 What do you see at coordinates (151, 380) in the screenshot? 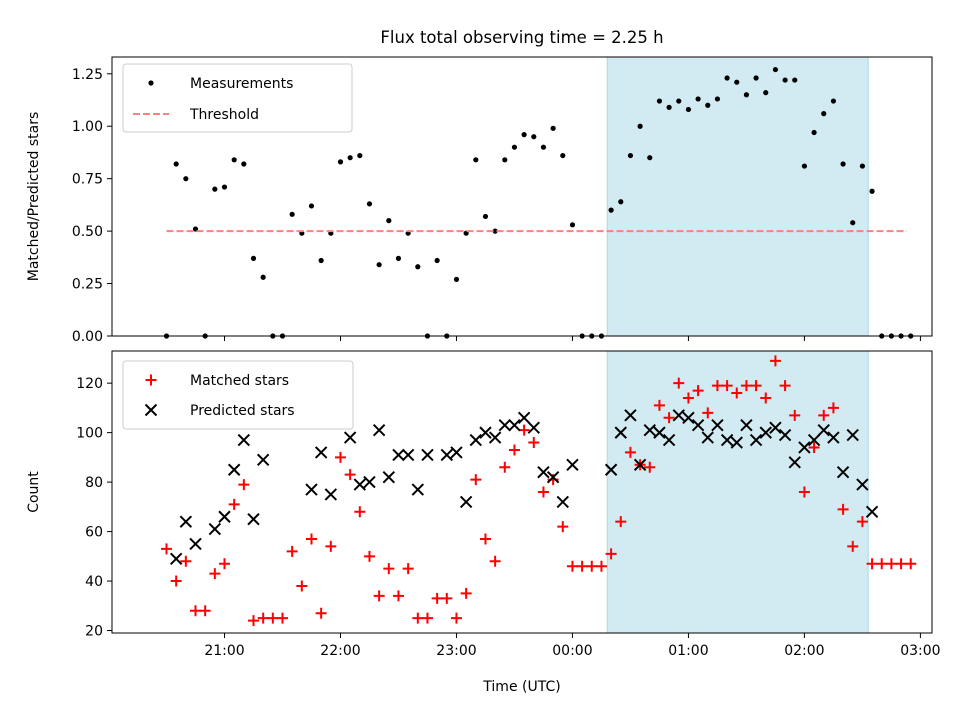
I see `legend-marker-plus` at bounding box center [151, 380].